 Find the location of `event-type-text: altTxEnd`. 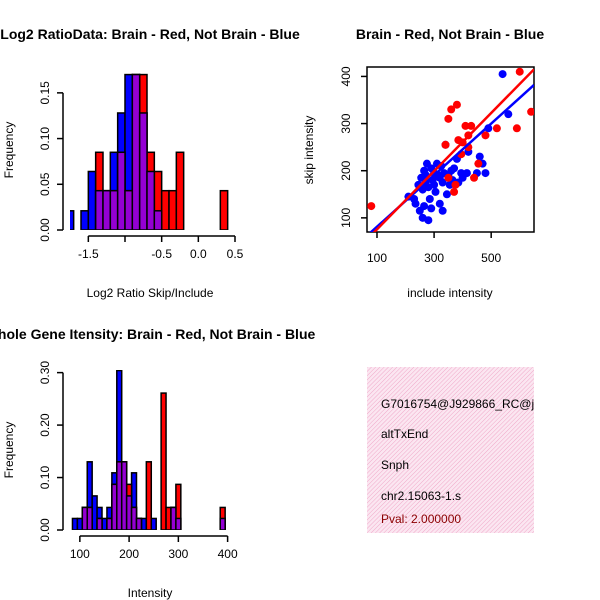

event-type-text: altTxEnd is located at coordinates (404, 434).